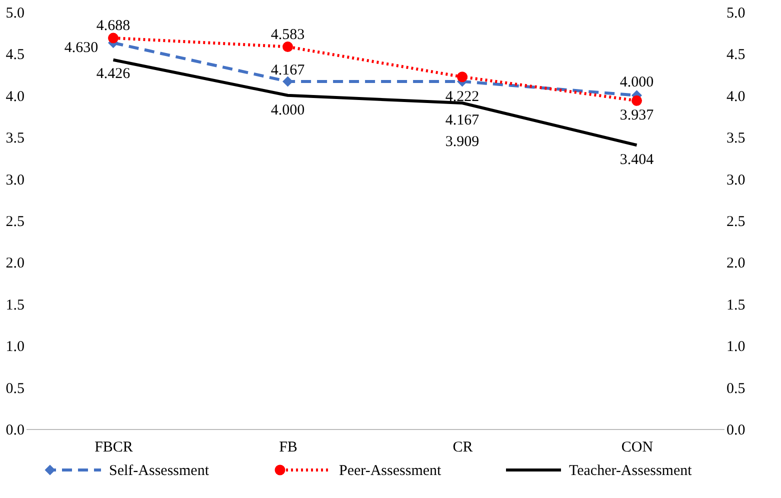 Image resolution: width=781 pixels, height=498 pixels. Describe the element at coordinates (15, 388) in the screenshot. I see `y-tick-label: 0.5` at that location.